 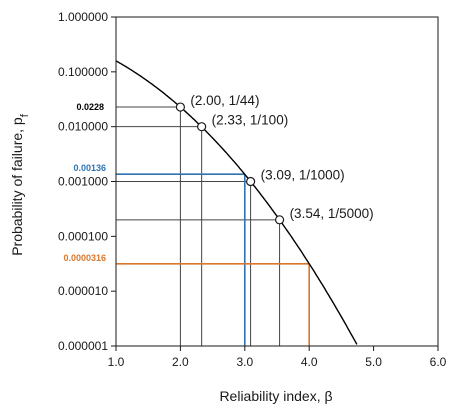 I want to click on x-tick-label: 3.0, so click(x=244, y=362).